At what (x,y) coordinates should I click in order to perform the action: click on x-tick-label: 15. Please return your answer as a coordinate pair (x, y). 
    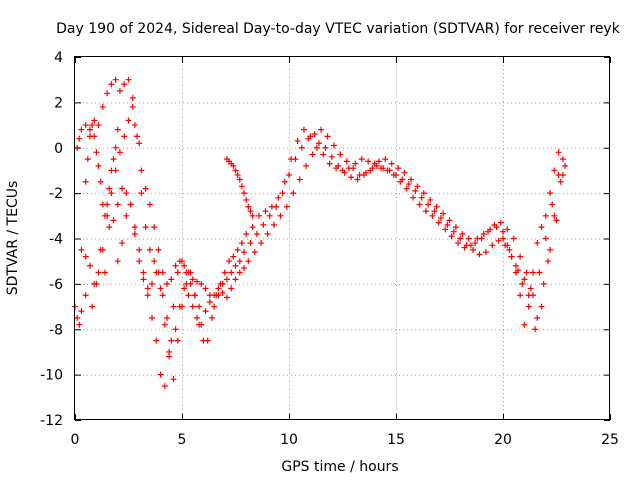
    Looking at the image, I should click on (396, 440).